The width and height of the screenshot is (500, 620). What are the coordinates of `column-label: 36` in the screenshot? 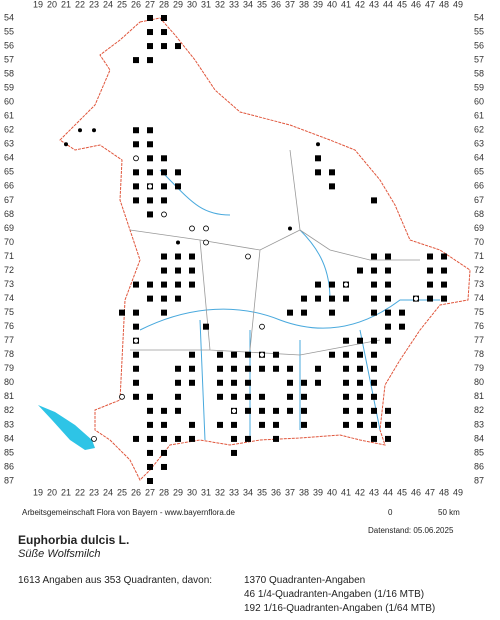 It's located at (276, 492).